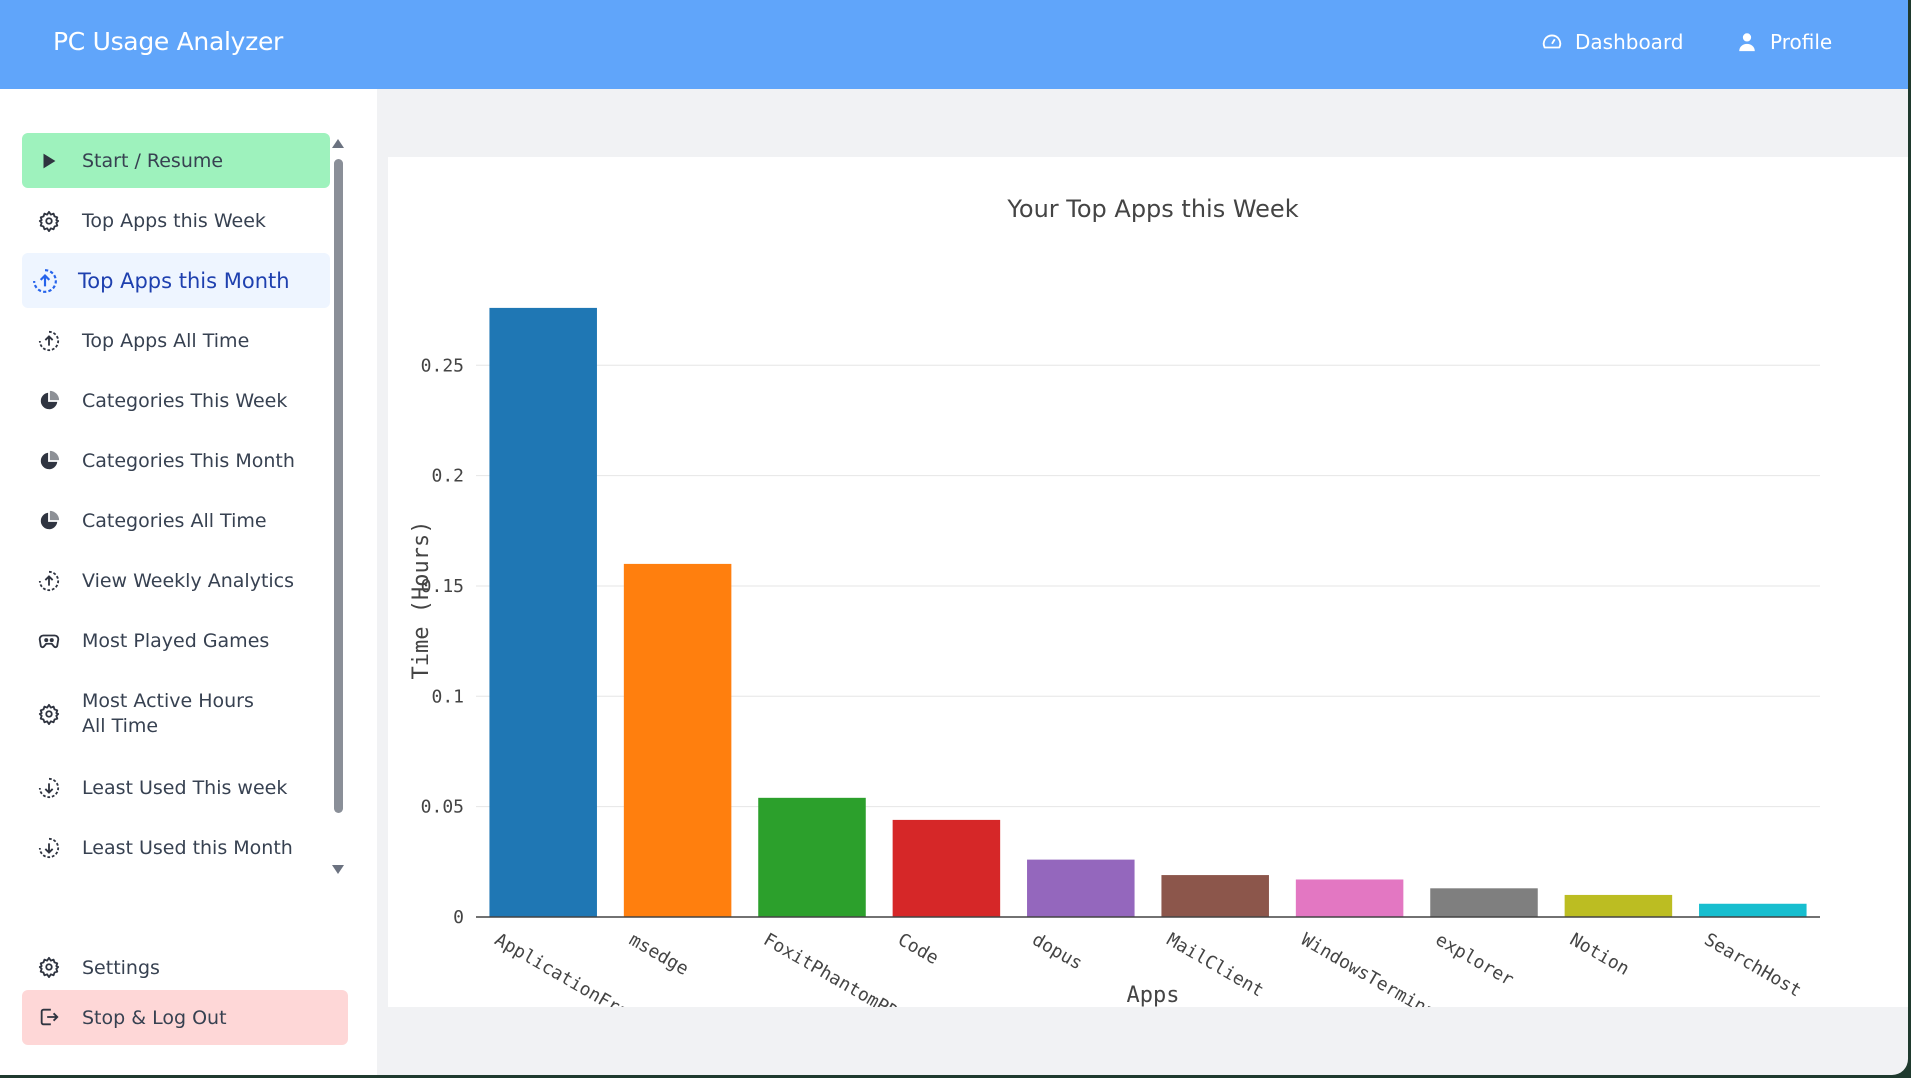  Describe the element at coordinates (1153, 209) in the screenshot. I see `chart-title: Your Top Apps this Week` at that location.